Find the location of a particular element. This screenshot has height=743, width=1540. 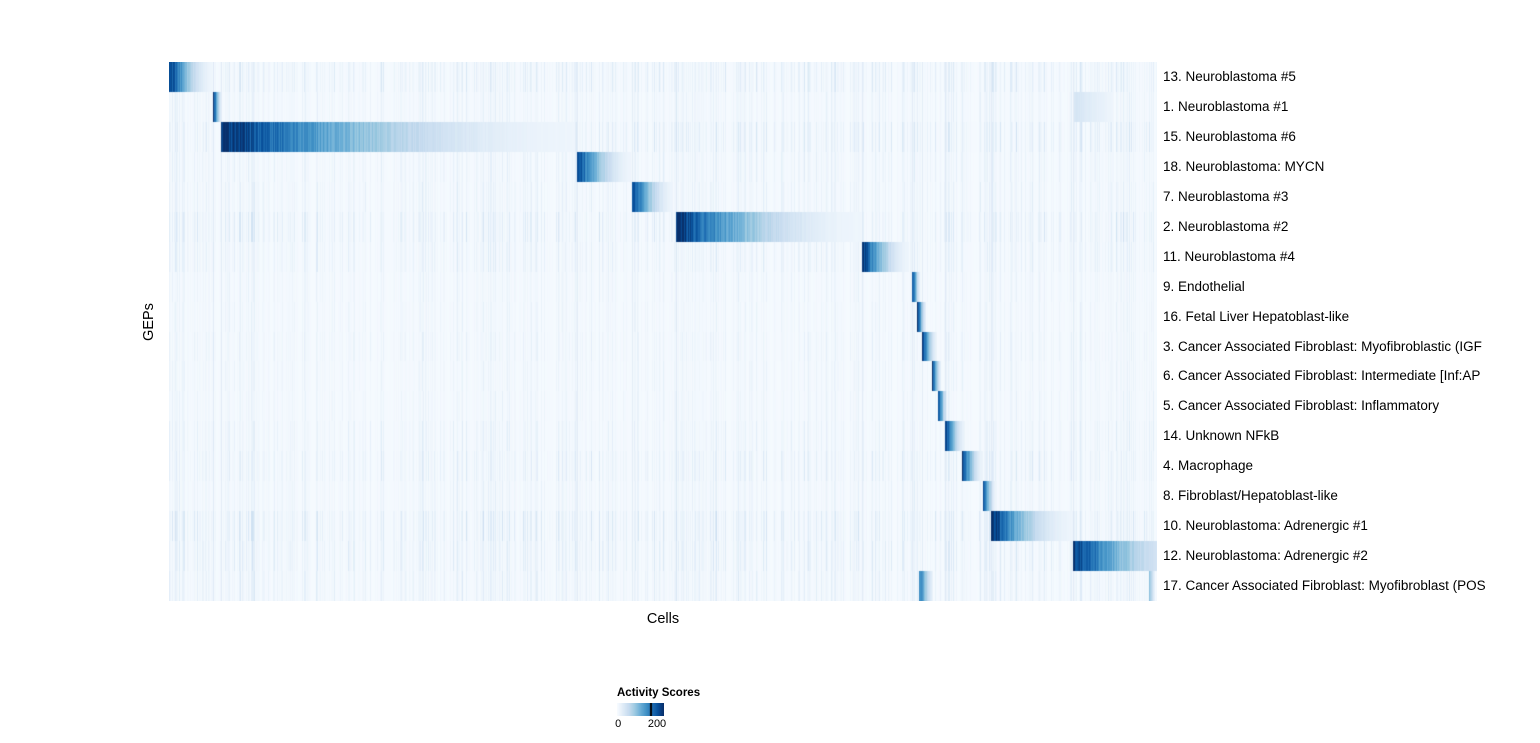

row-label: 7. Neuroblastoma #3 is located at coordinates (1226, 196).